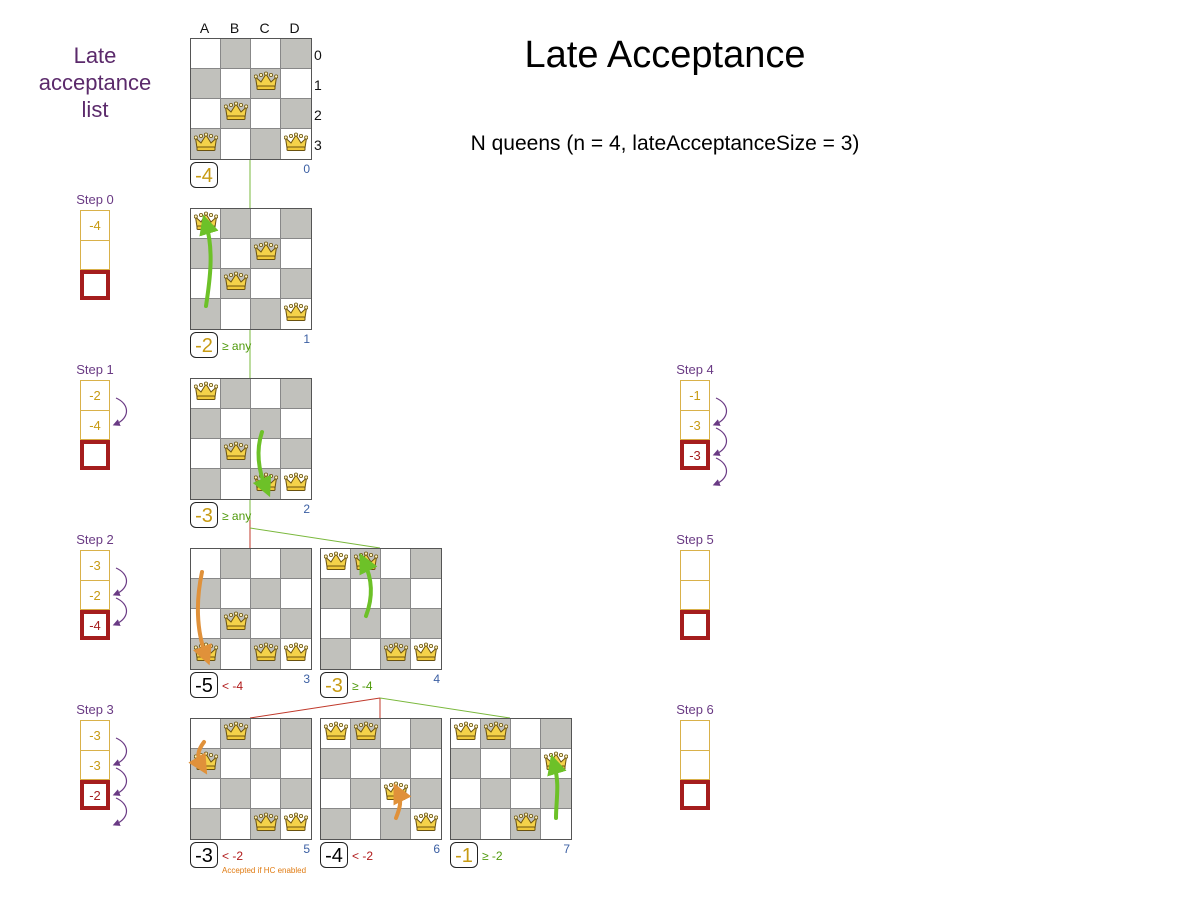 Image resolution: width=1200 pixels, height=900 pixels. Describe the element at coordinates (265, 28) in the screenshot. I see `column-label-c: C` at that location.